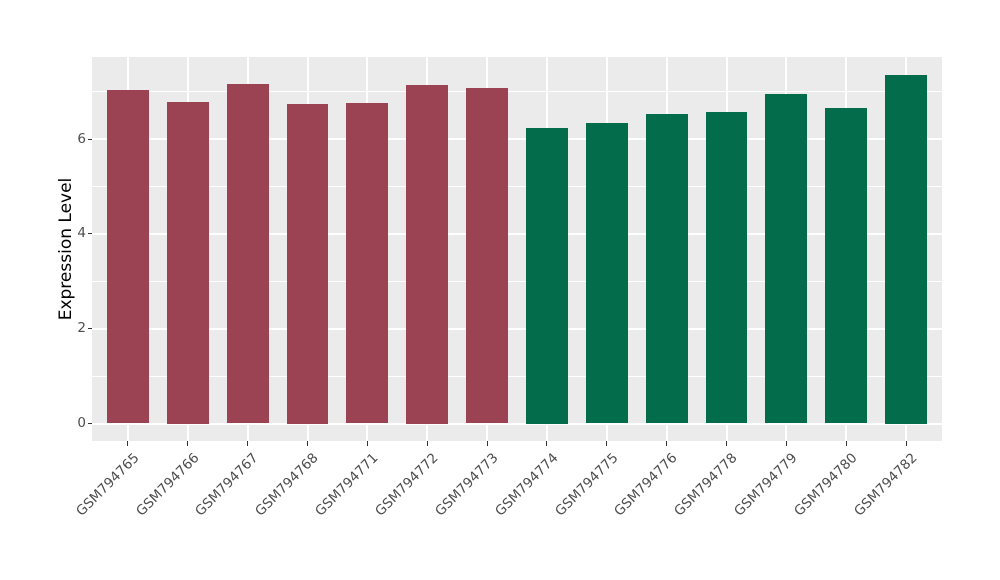  What do you see at coordinates (526, 485) in the screenshot?
I see `x-tick-label-text: GSM794774` at bounding box center [526, 485].